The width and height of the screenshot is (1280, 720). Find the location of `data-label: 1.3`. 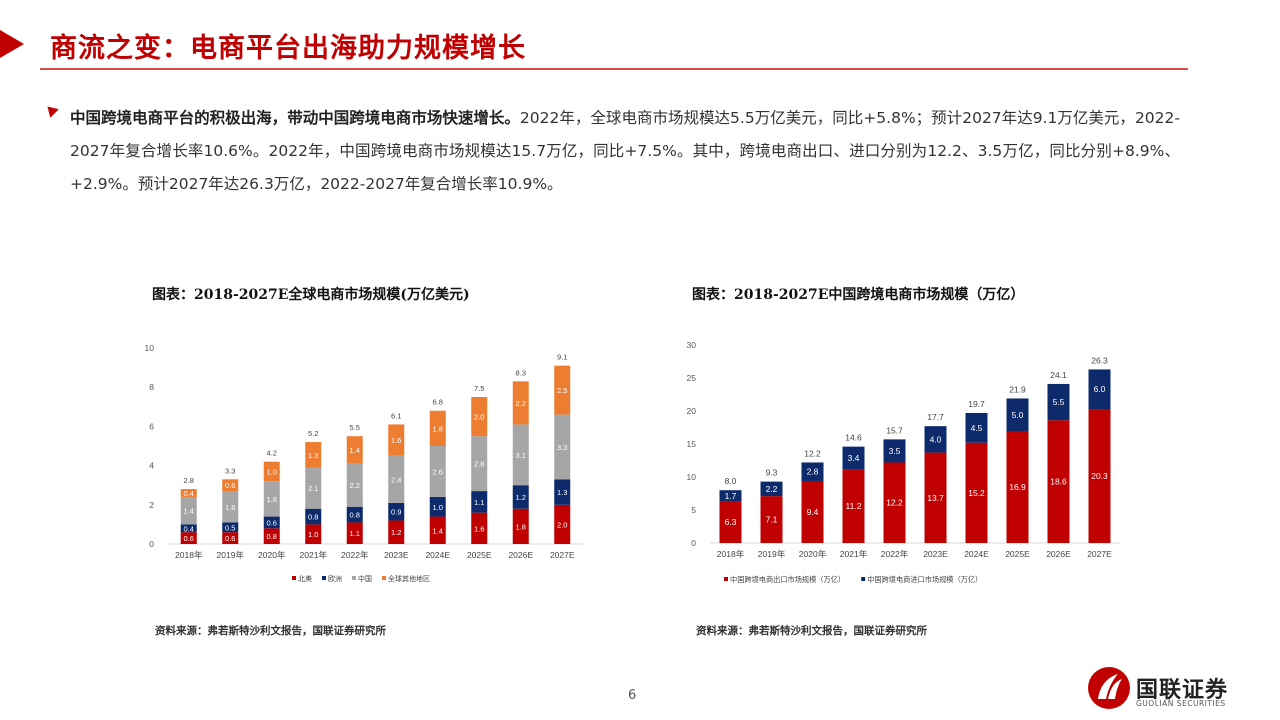

data-label: 1.3 is located at coordinates (562, 492).